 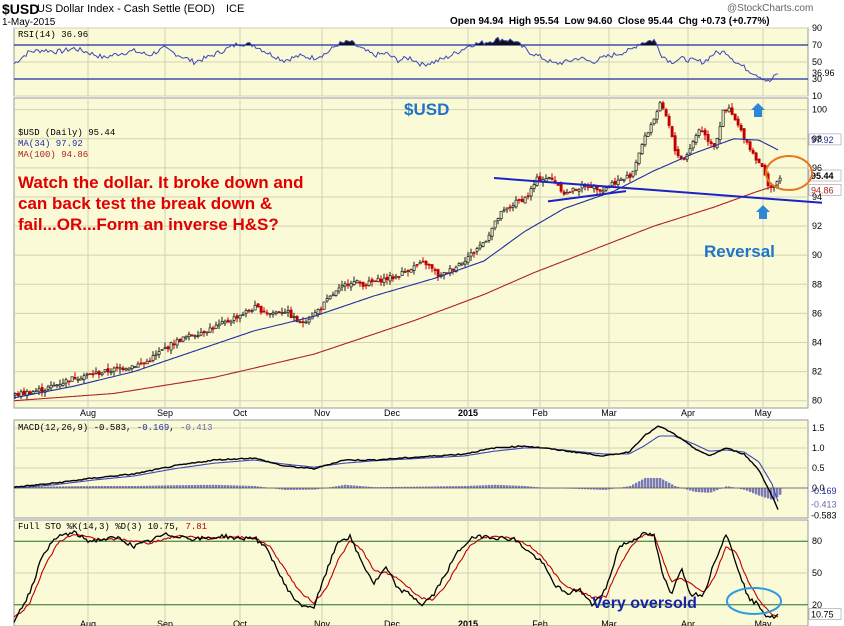 What do you see at coordinates (148, 224) in the screenshot?
I see `annotation-line: fail...OR...Form an inverse H&S?` at bounding box center [148, 224].